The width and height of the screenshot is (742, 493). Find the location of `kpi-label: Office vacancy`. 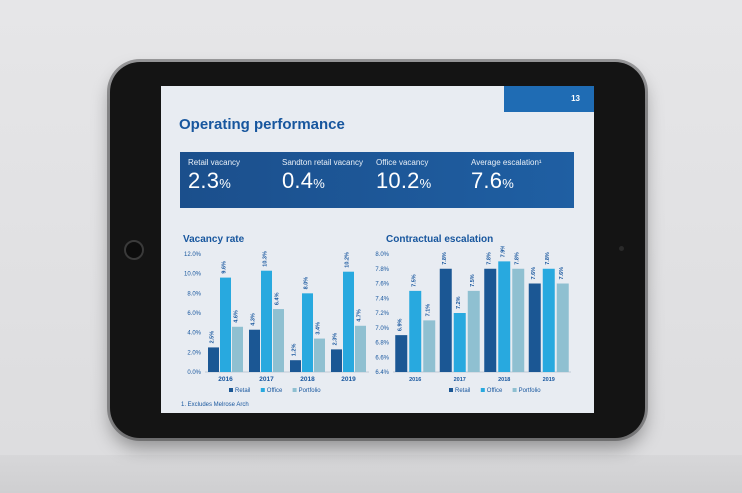

kpi-label: Office vacancy is located at coordinates (402, 162).